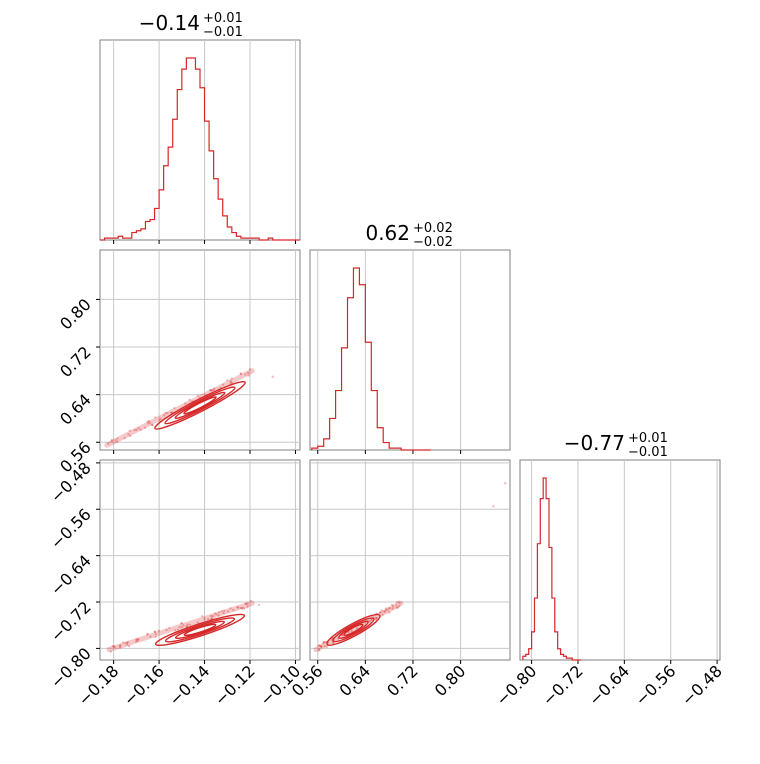  I want to click on title-plus: +0.02, so click(433, 228).